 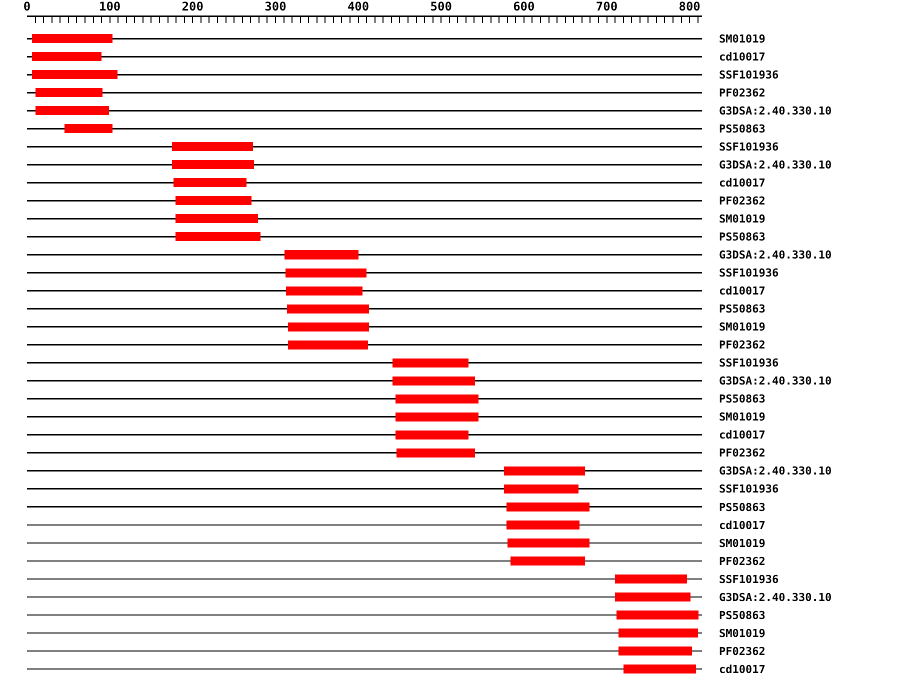 I want to click on x-tick-label: 200, so click(x=193, y=7).